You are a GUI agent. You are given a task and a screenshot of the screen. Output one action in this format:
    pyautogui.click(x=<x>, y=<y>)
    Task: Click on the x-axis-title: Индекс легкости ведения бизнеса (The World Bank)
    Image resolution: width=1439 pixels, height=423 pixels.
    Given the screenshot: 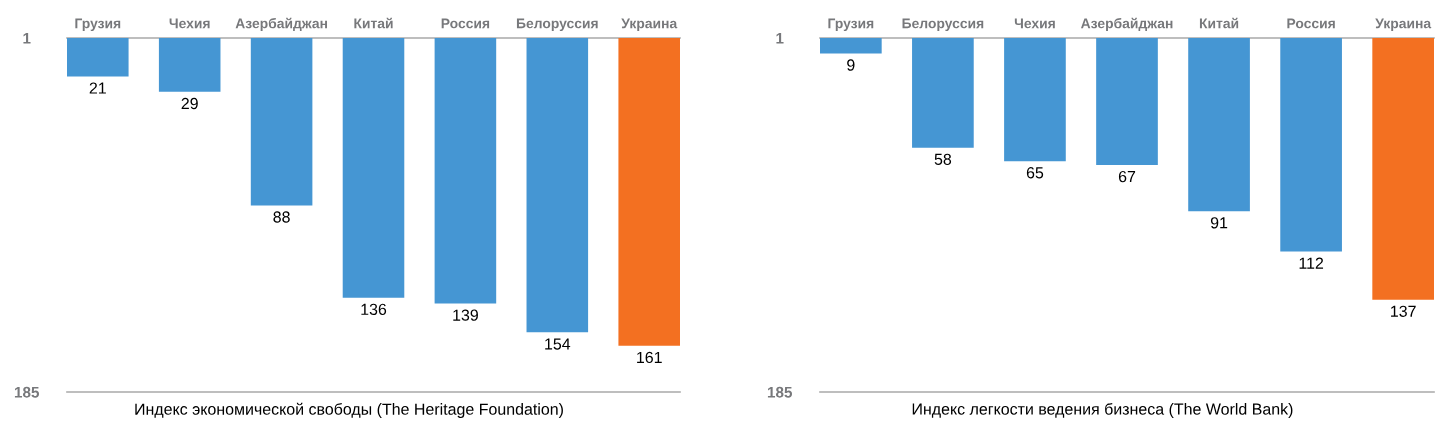 What is the action you would take?
    pyautogui.click(x=1102, y=410)
    